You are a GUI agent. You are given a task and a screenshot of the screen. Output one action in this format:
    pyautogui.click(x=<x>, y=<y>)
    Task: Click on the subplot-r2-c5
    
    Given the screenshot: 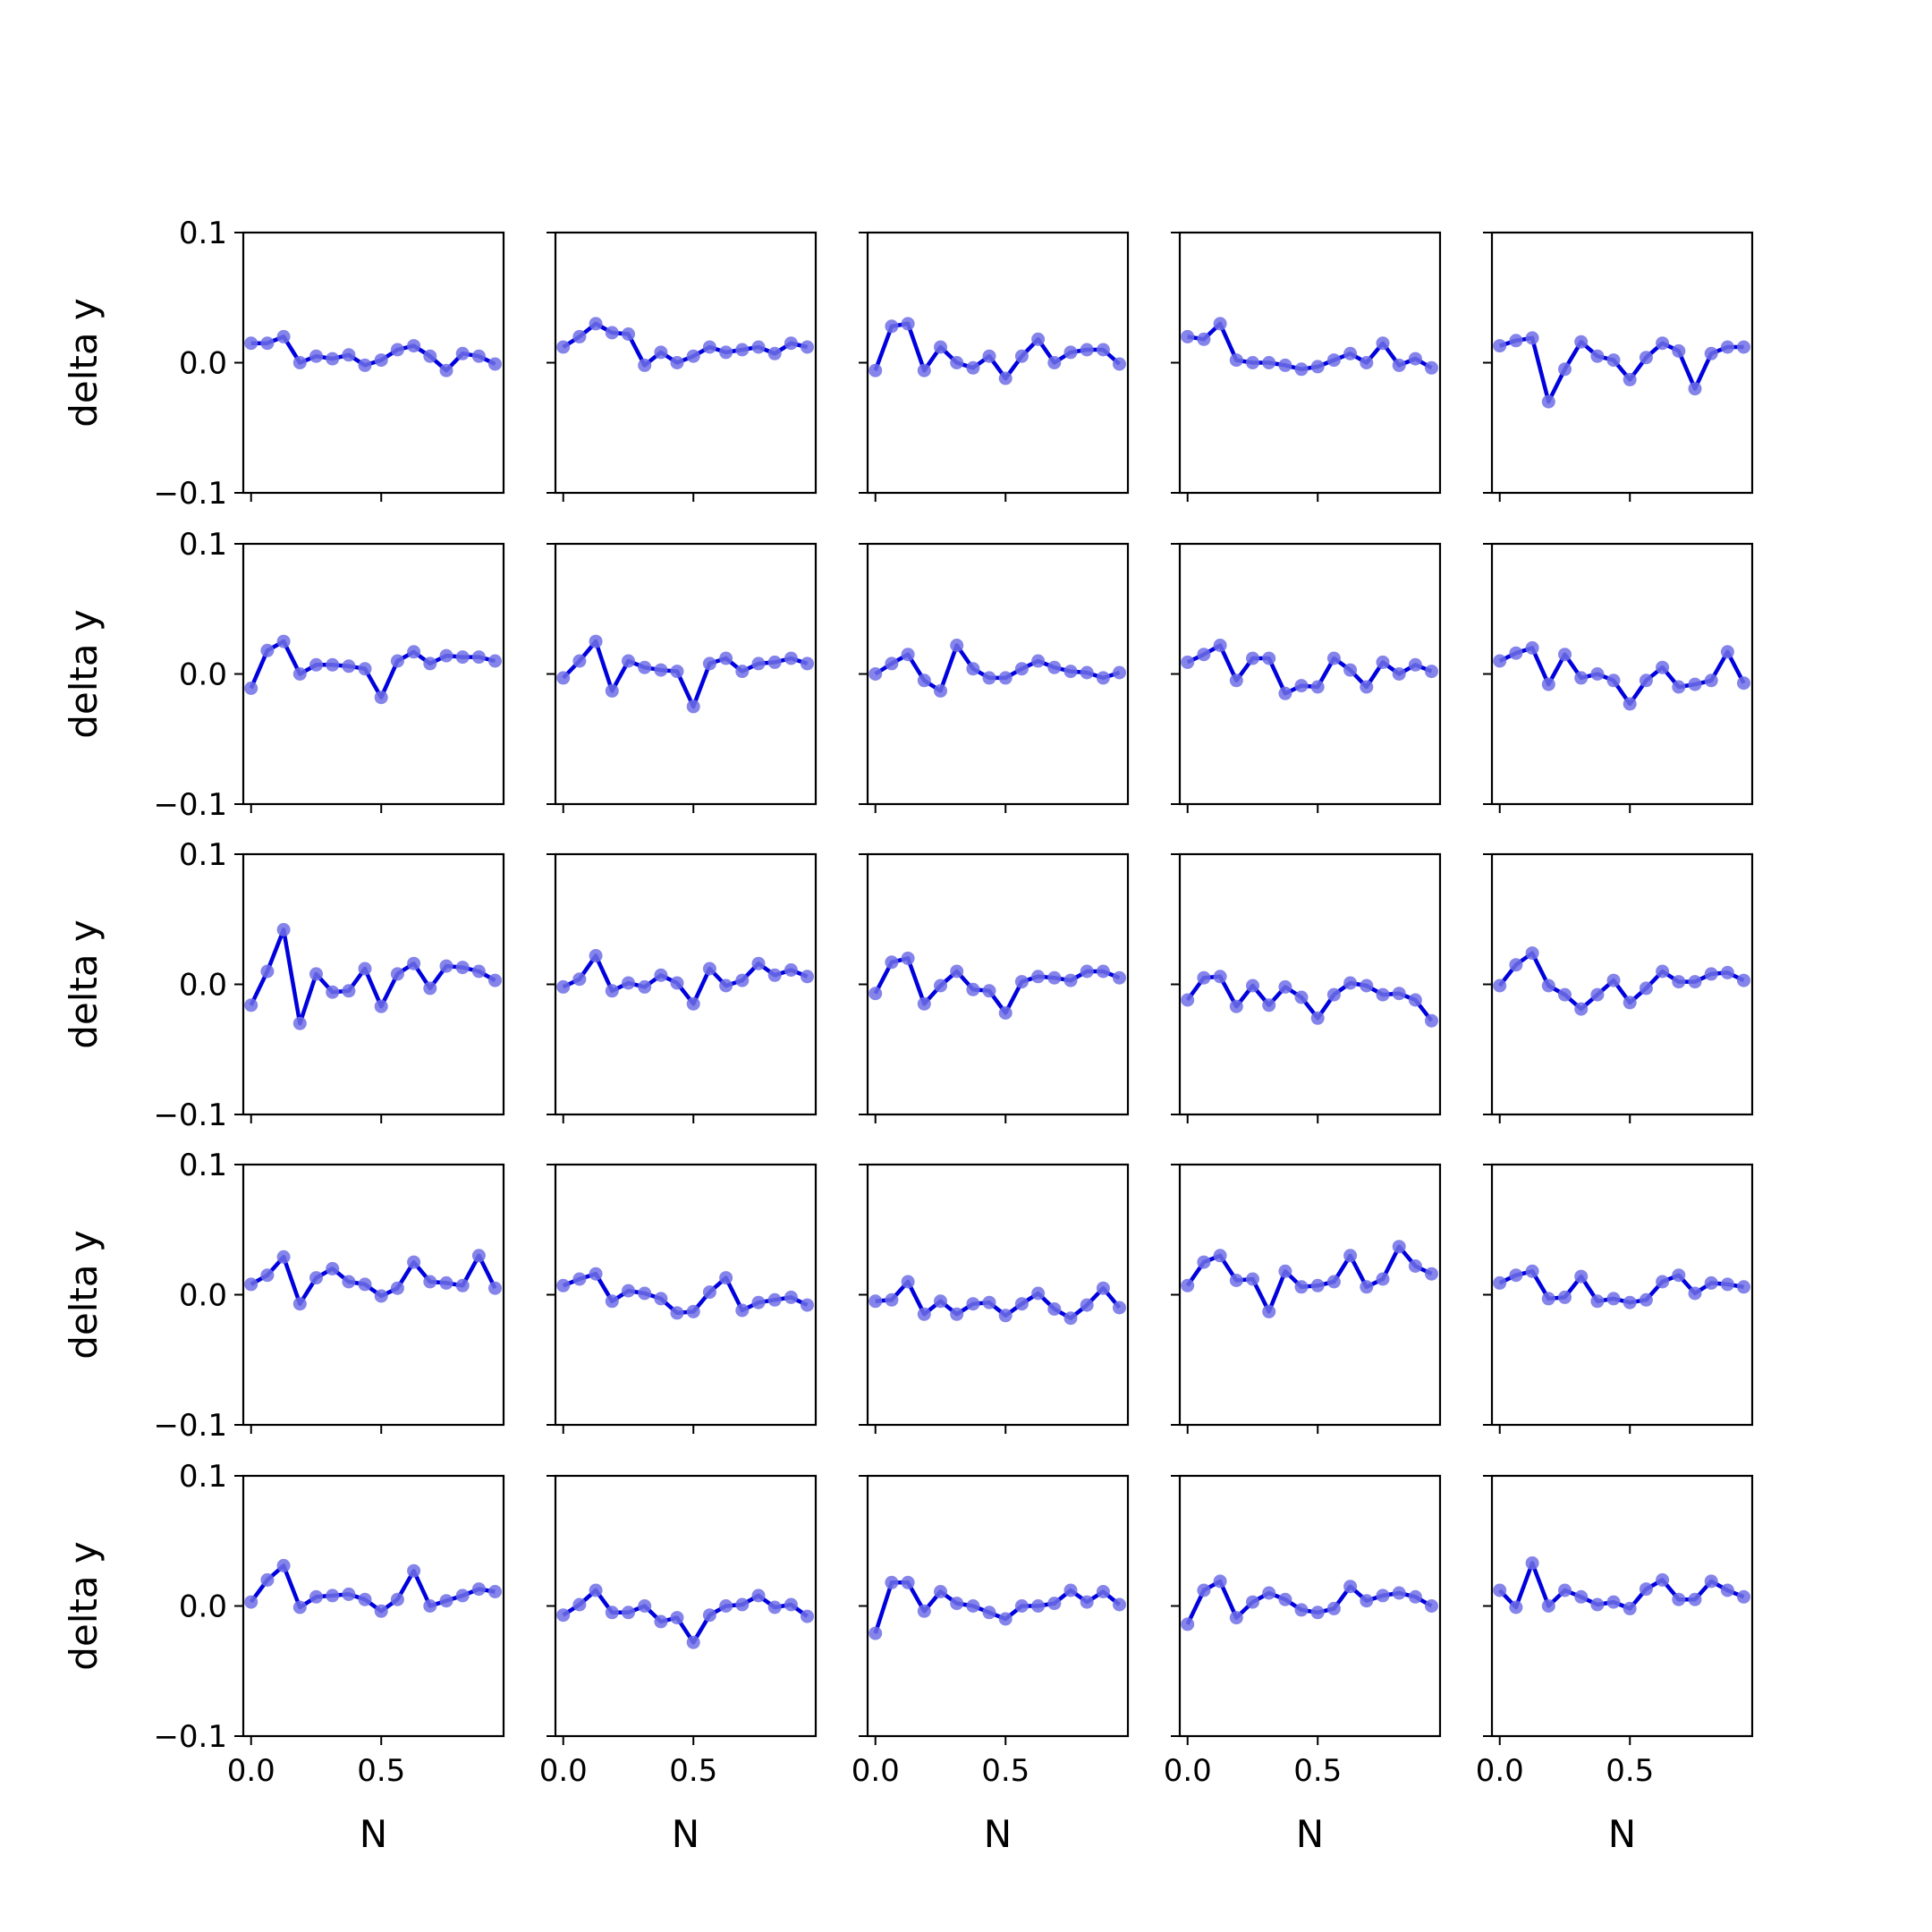 What is the action you would take?
    pyautogui.click(x=1618, y=677)
    